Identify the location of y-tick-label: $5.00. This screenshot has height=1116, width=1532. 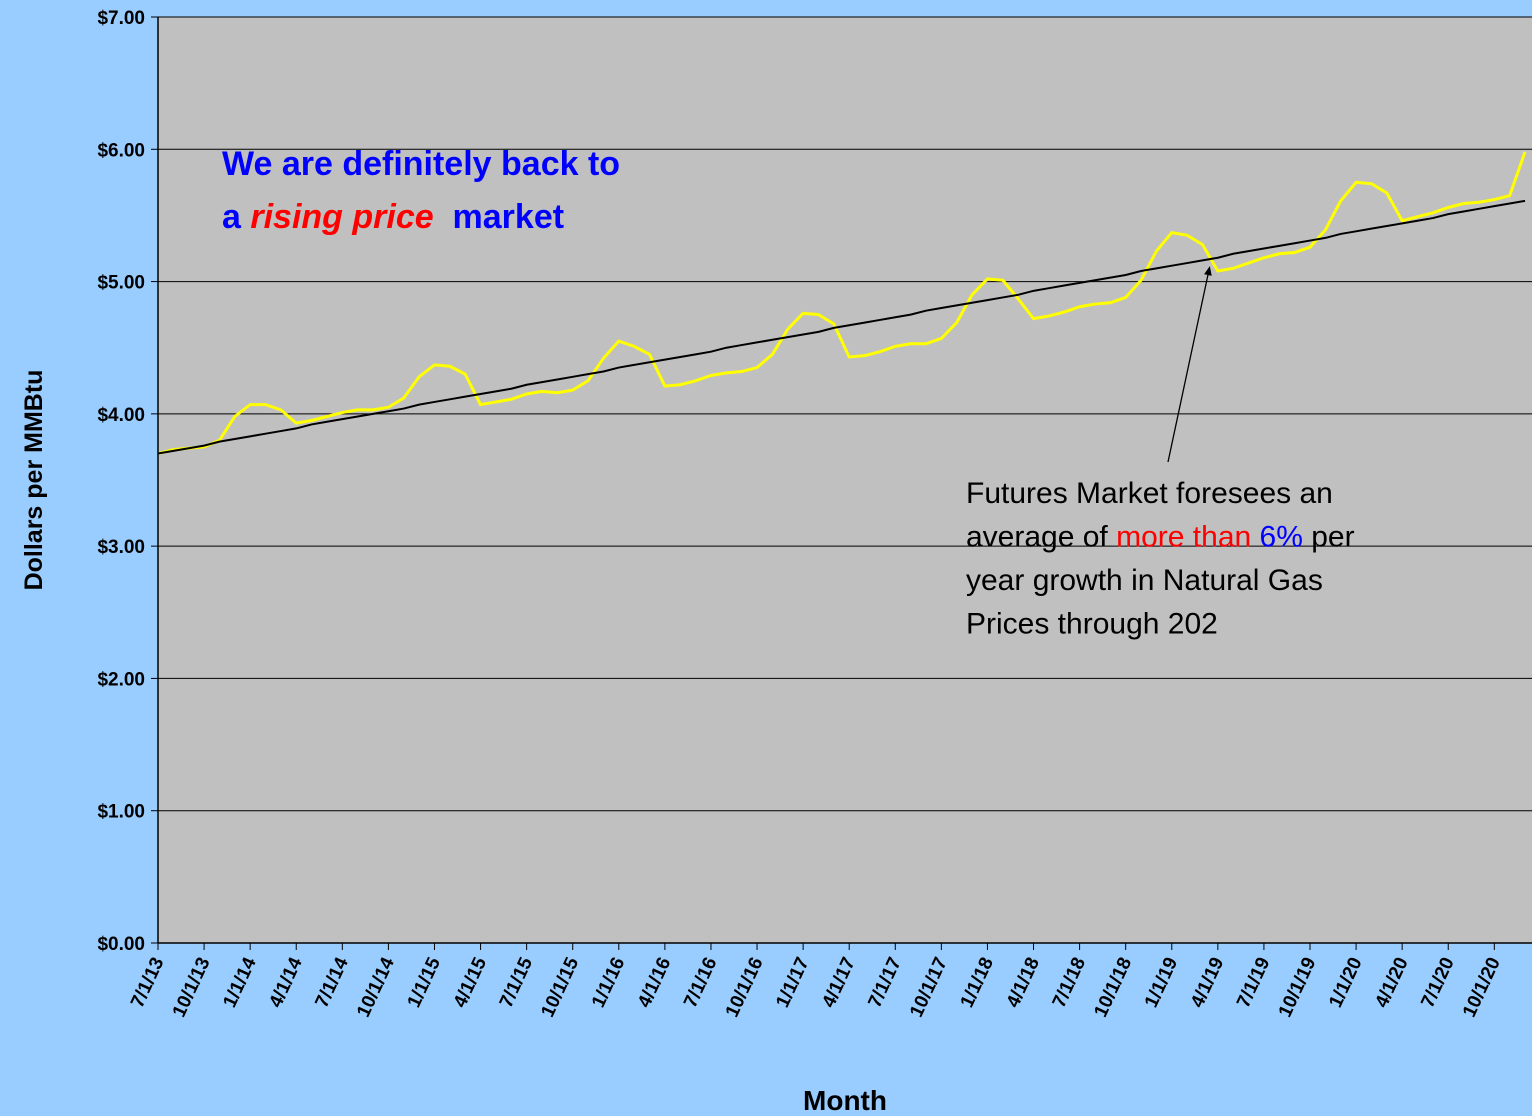
(121, 283).